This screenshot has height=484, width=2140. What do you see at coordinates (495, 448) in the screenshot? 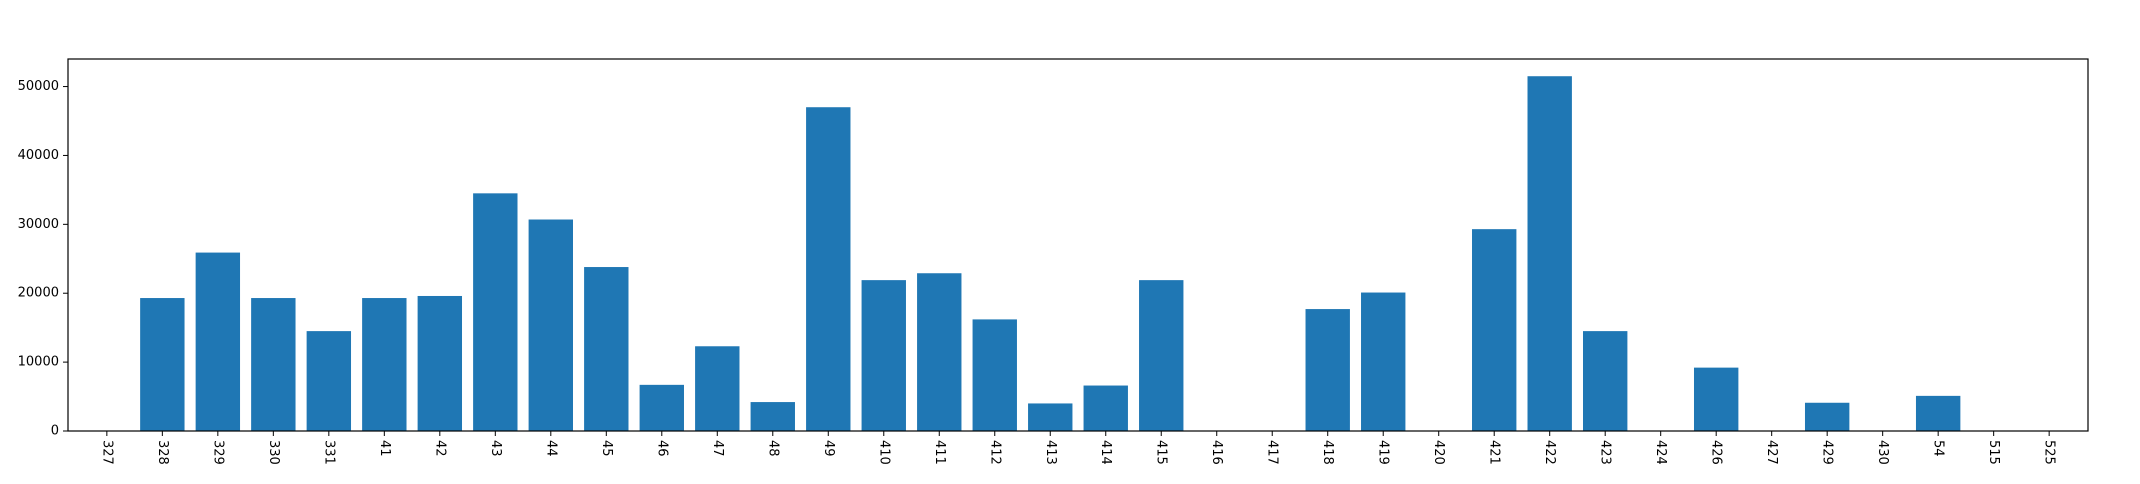
I see `x-tick-label: 43` at bounding box center [495, 448].